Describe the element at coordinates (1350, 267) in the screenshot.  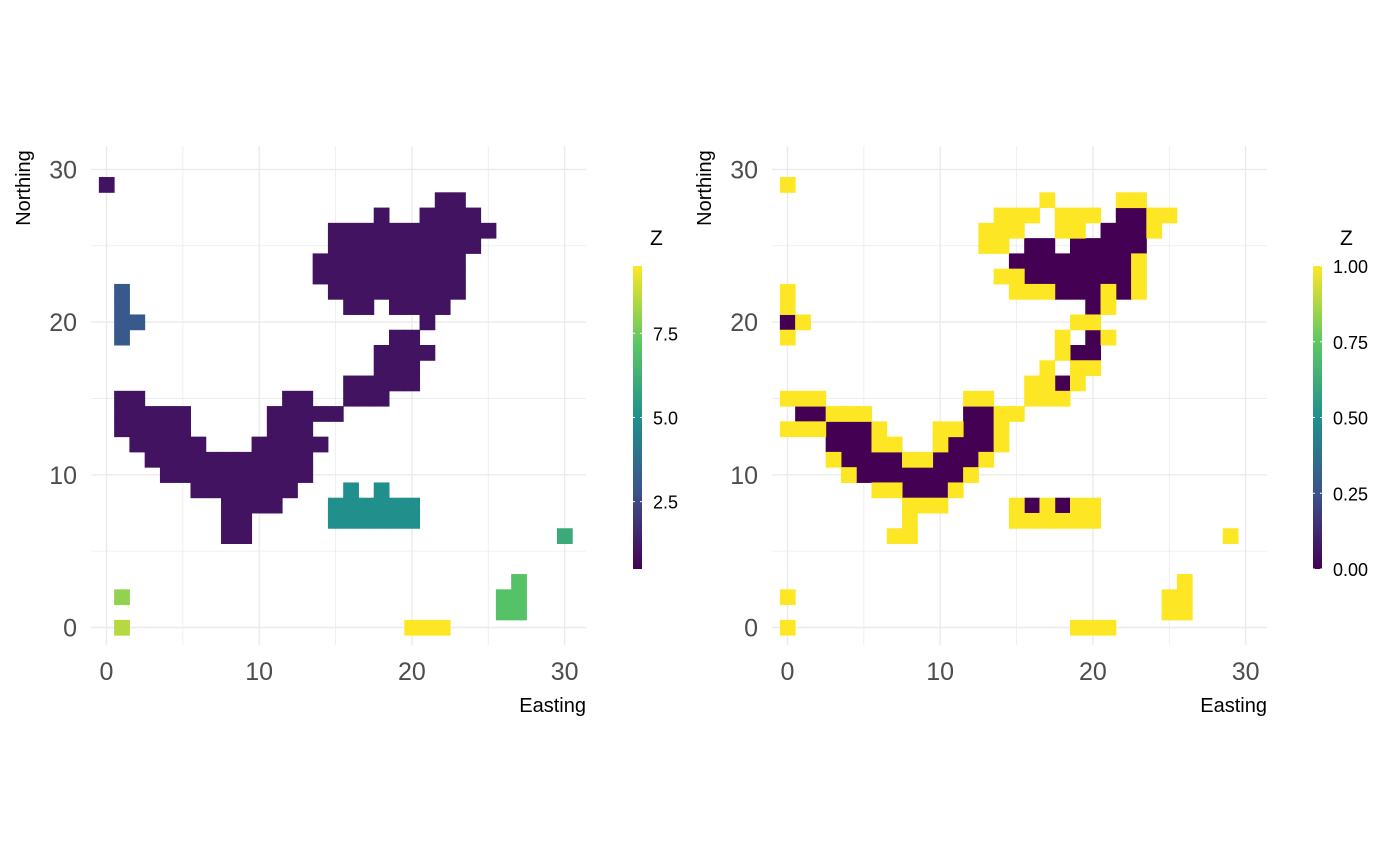
I see `legend-tick-label: 1.00` at that location.